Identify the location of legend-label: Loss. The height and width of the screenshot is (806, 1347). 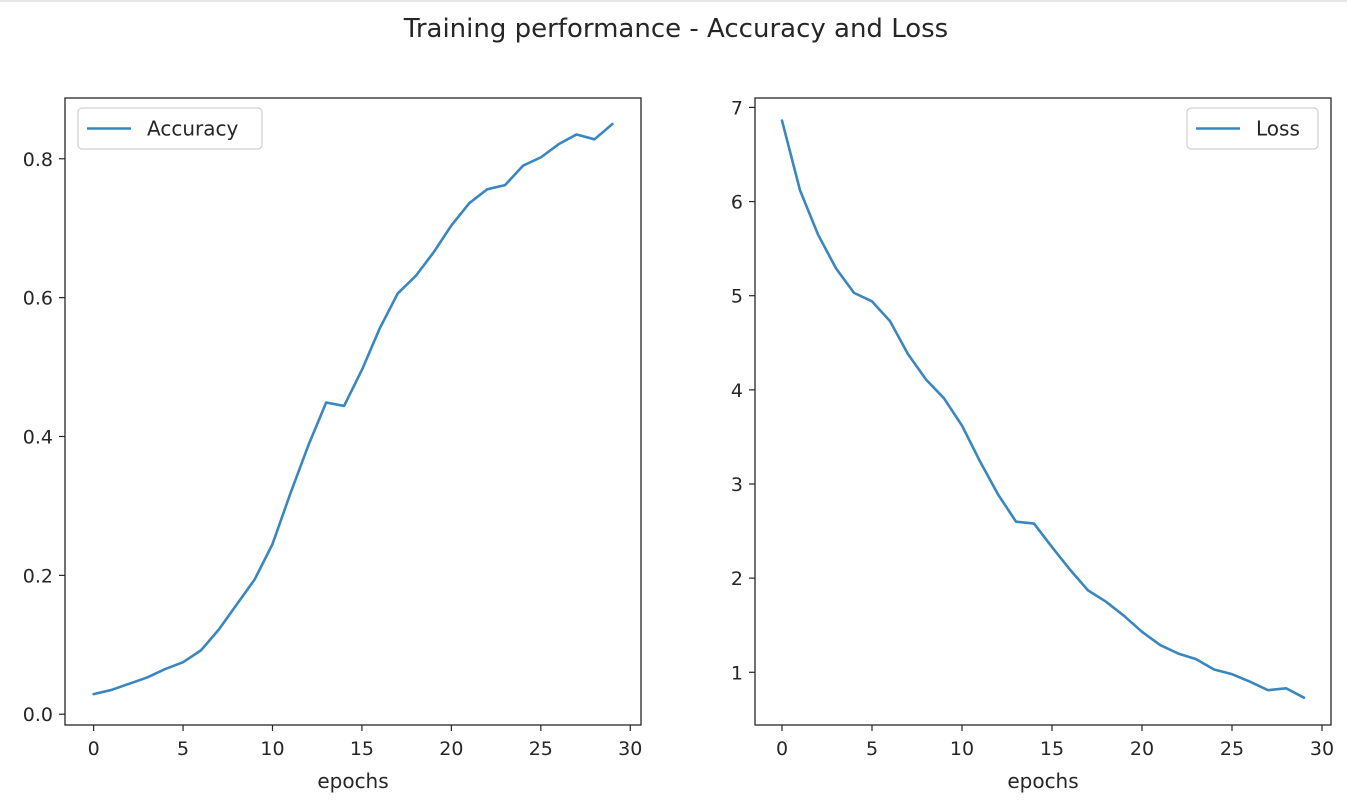
(1278, 129).